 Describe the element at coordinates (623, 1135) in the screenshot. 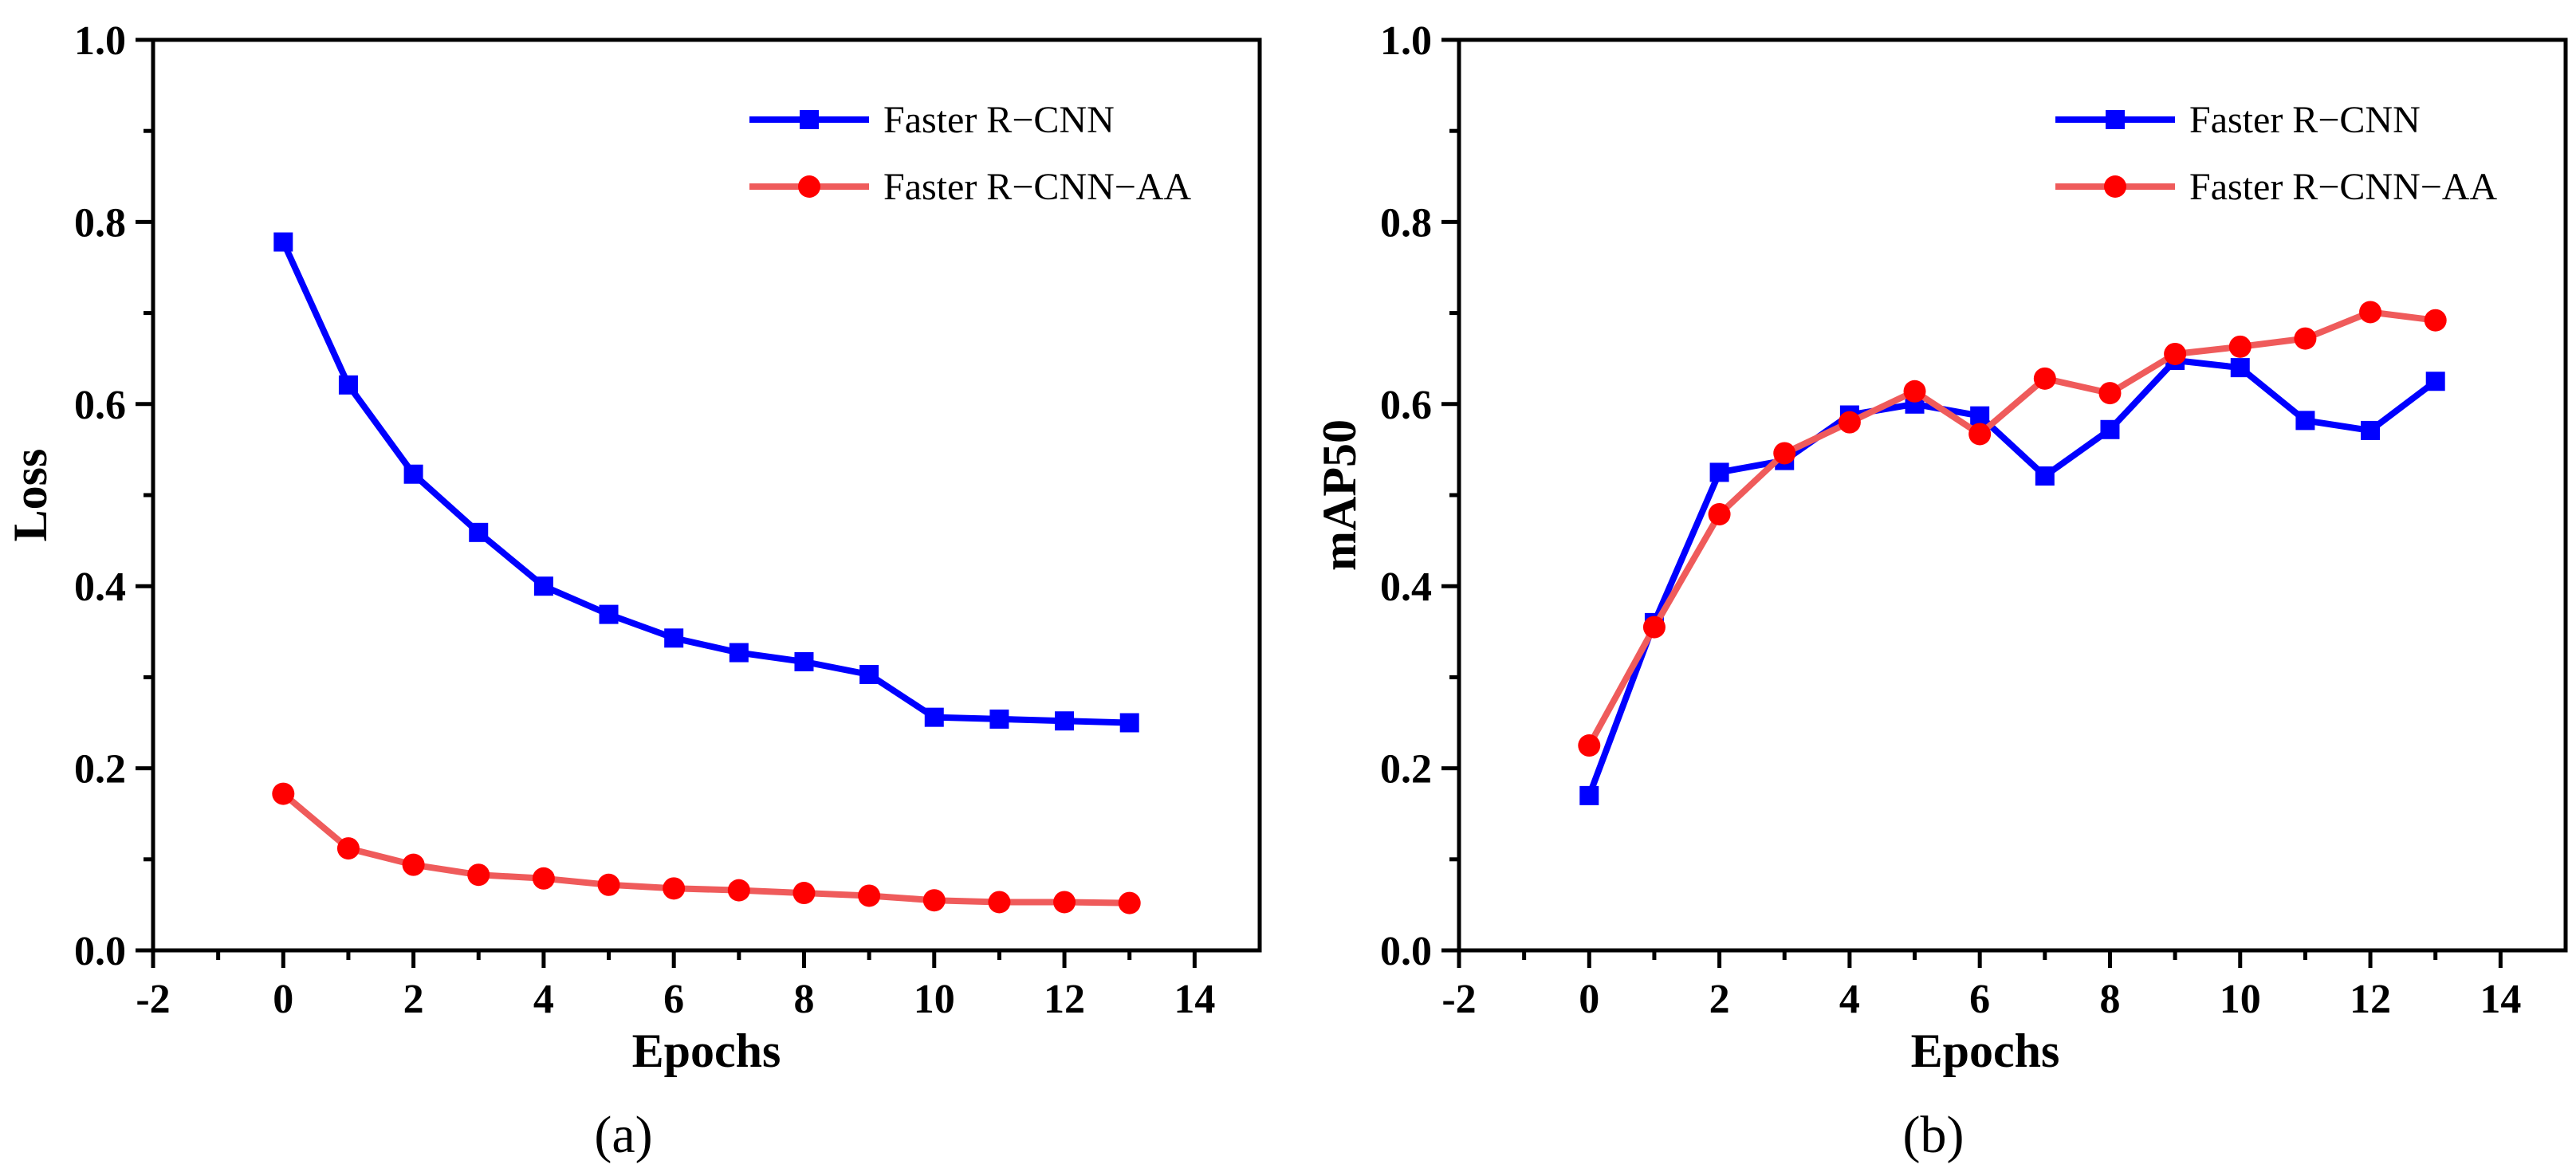

I see `panel-label-a: (a)` at that location.